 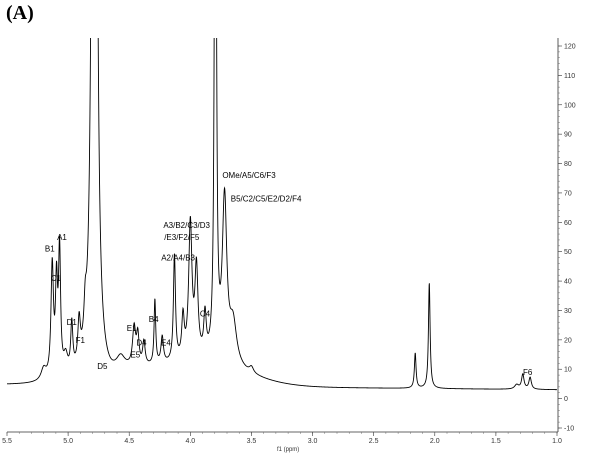 What do you see at coordinates (56, 278) in the screenshot?
I see `peak-label: C1` at bounding box center [56, 278].